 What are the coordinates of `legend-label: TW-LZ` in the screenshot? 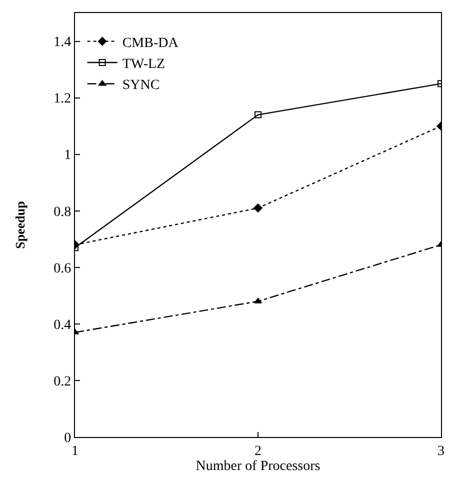 It's located at (144, 64).